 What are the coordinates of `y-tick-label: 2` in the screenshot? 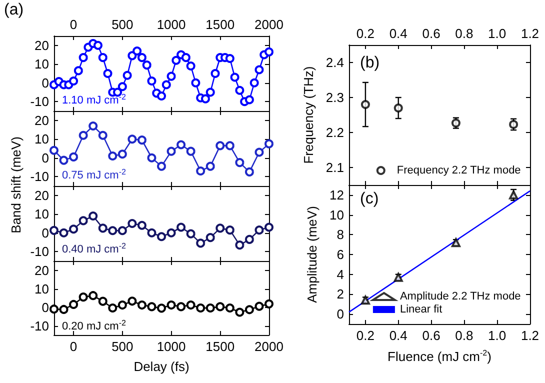 It's located at (340, 294).